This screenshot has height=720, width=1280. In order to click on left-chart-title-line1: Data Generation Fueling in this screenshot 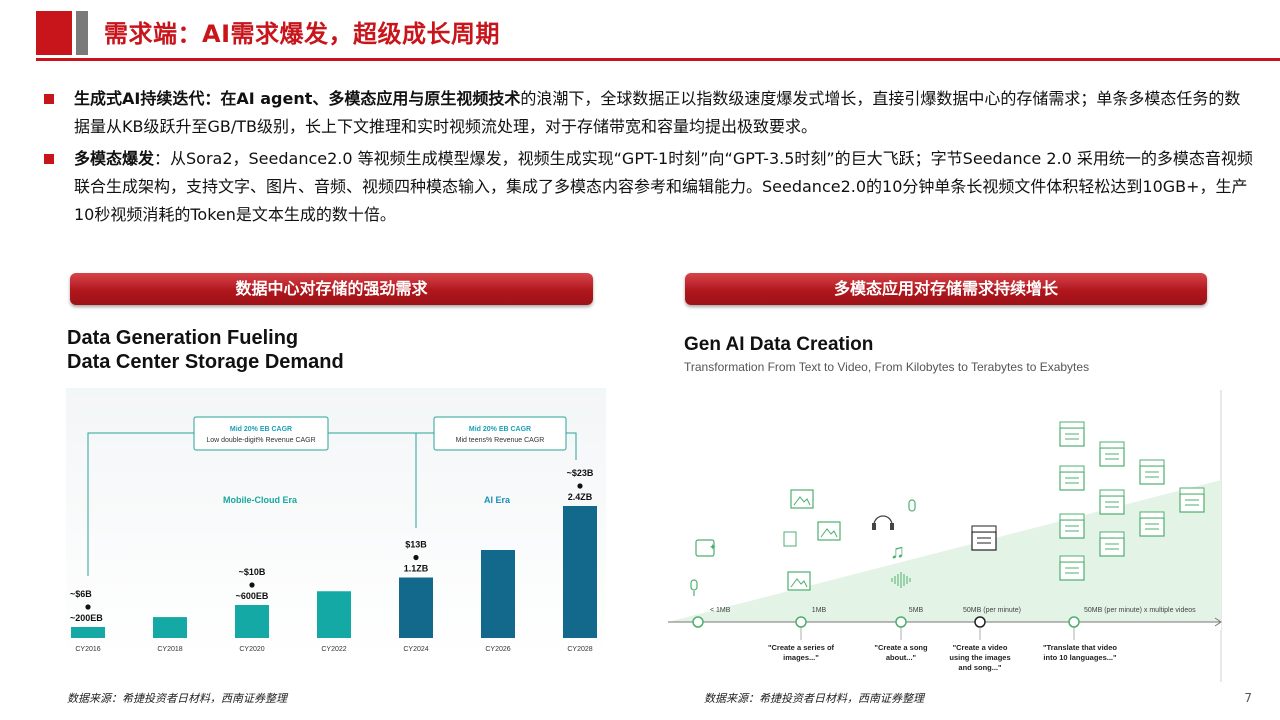, I will do `click(183, 338)`.